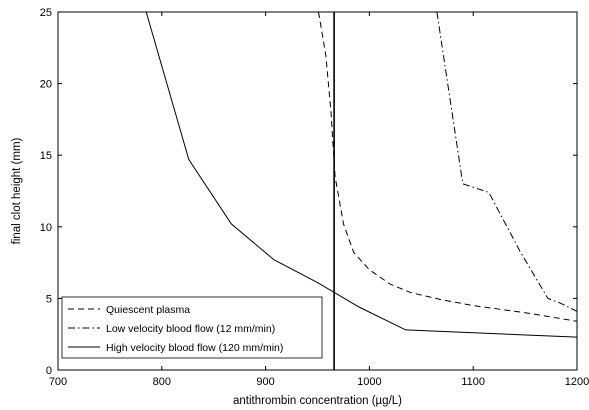 The height and width of the screenshot is (410, 589). I want to click on y-axis-label: final clot height (mm), so click(17, 190).